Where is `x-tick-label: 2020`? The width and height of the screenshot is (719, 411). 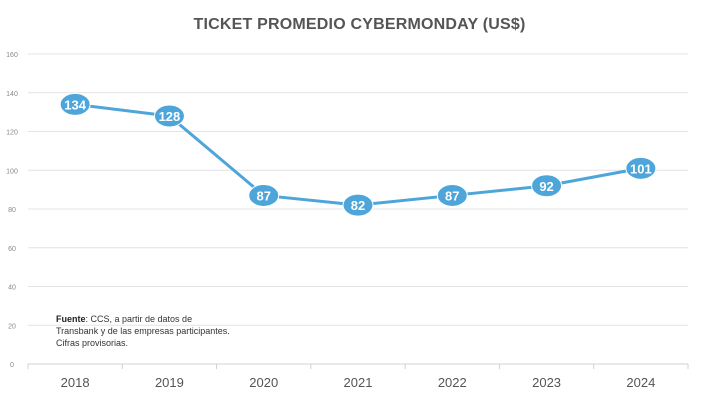
x-tick-label: 2020 is located at coordinates (263, 382).